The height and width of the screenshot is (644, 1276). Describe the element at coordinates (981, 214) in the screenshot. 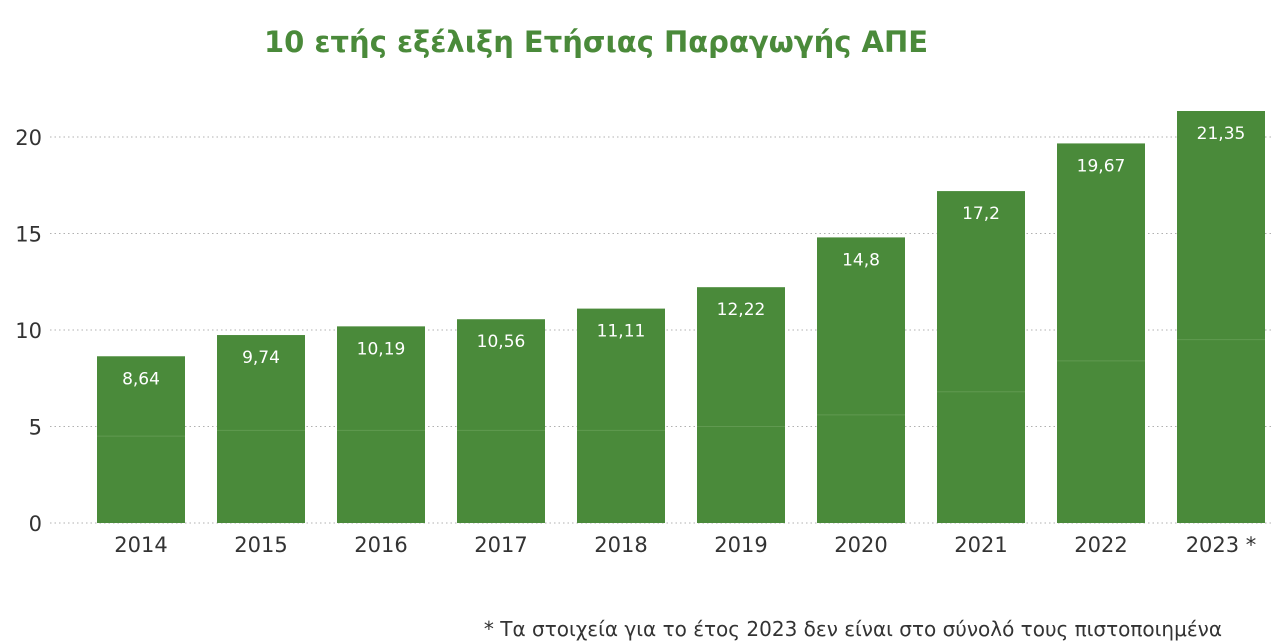

I see `data-label: 17,2` at that location.